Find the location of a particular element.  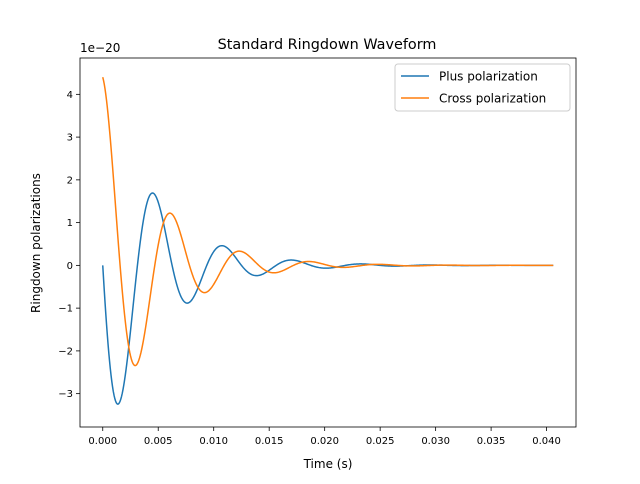

y-tick-label: 3 is located at coordinates (70, 138).